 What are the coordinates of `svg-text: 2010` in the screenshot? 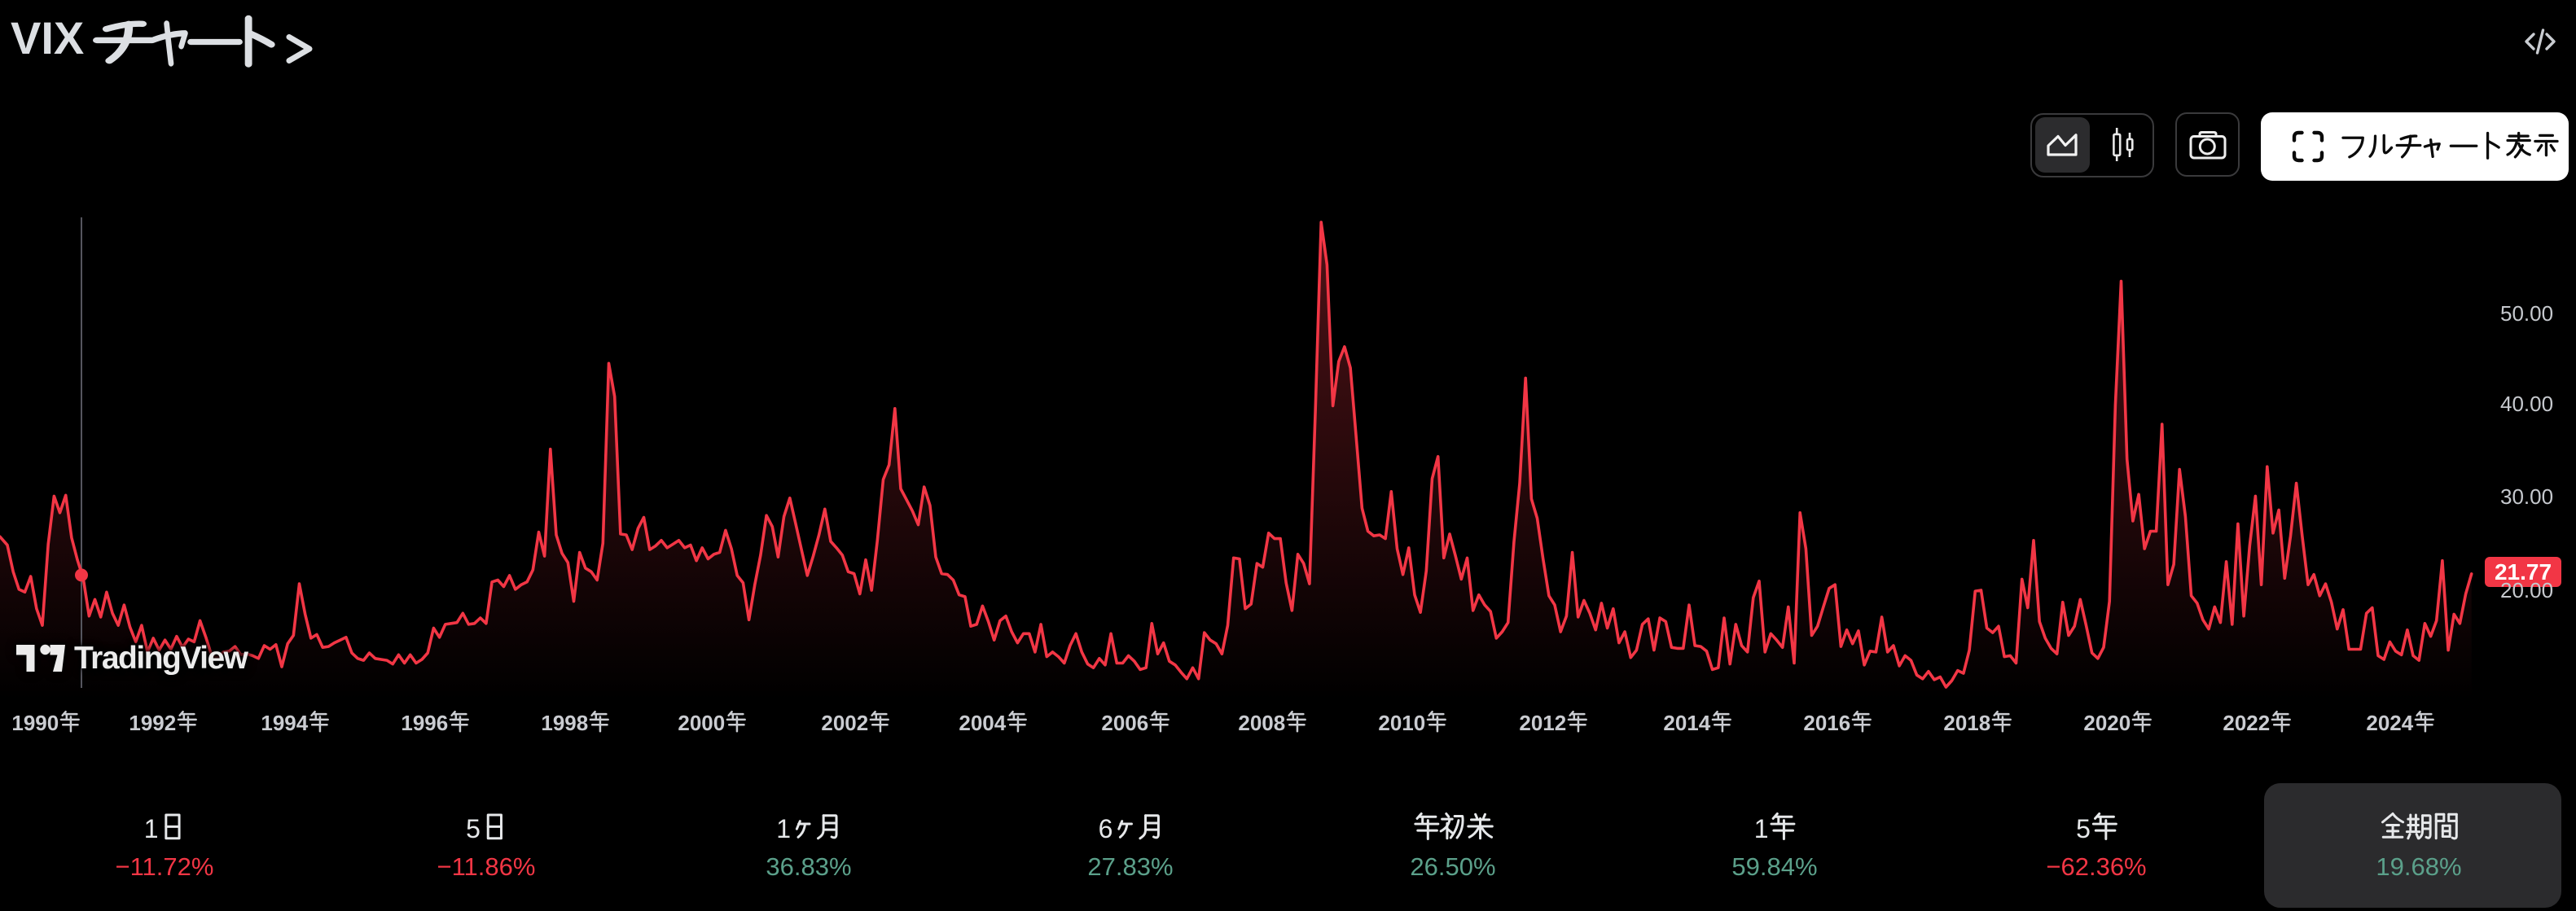 It's located at (1401, 723).